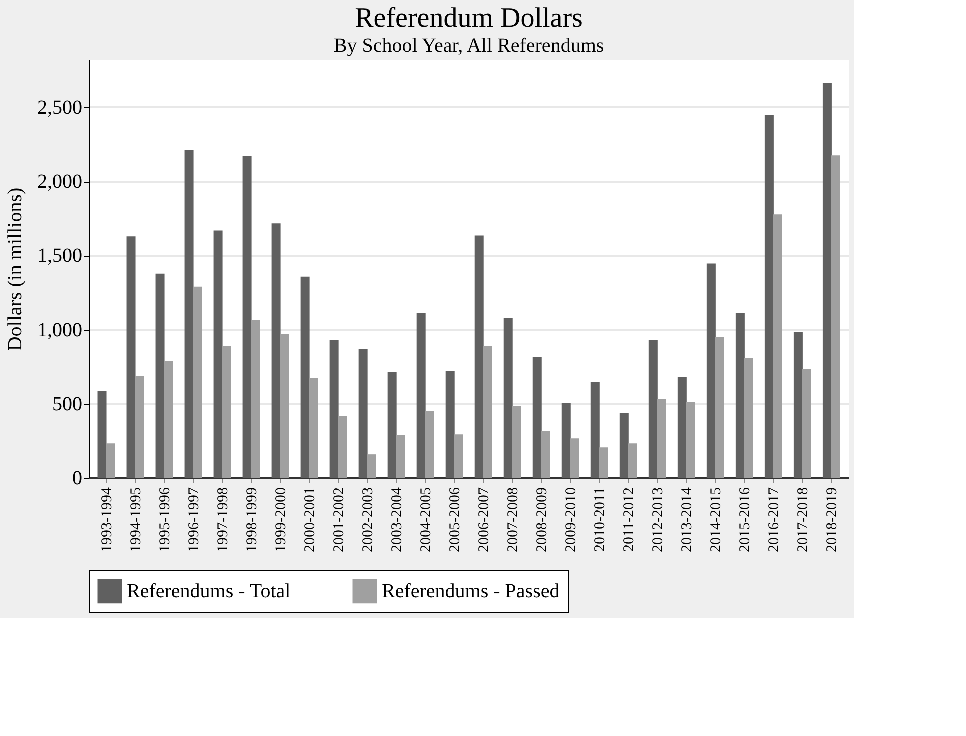 This screenshot has width=966, height=736. I want to click on x-tick-label: 1996-1997, so click(194, 519).